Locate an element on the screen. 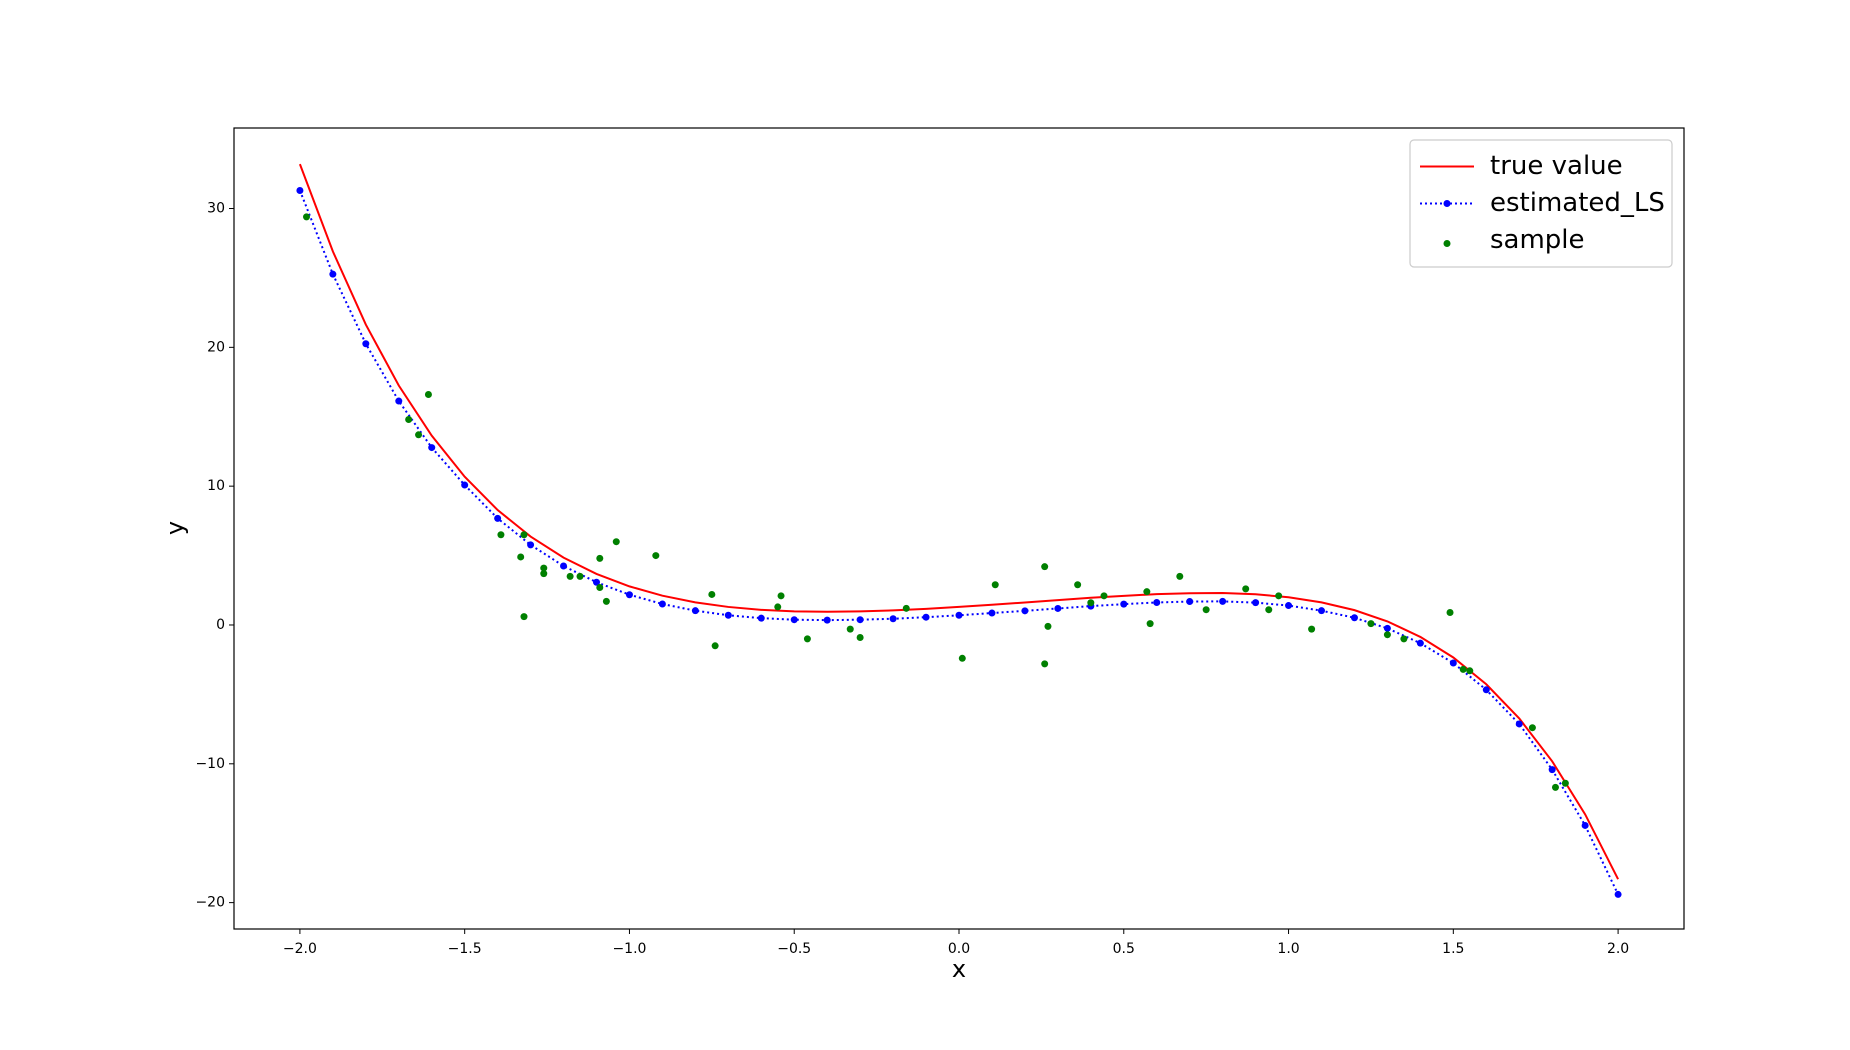 The image size is (1850, 1050). legend-marker is located at coordinates (1447, 243).